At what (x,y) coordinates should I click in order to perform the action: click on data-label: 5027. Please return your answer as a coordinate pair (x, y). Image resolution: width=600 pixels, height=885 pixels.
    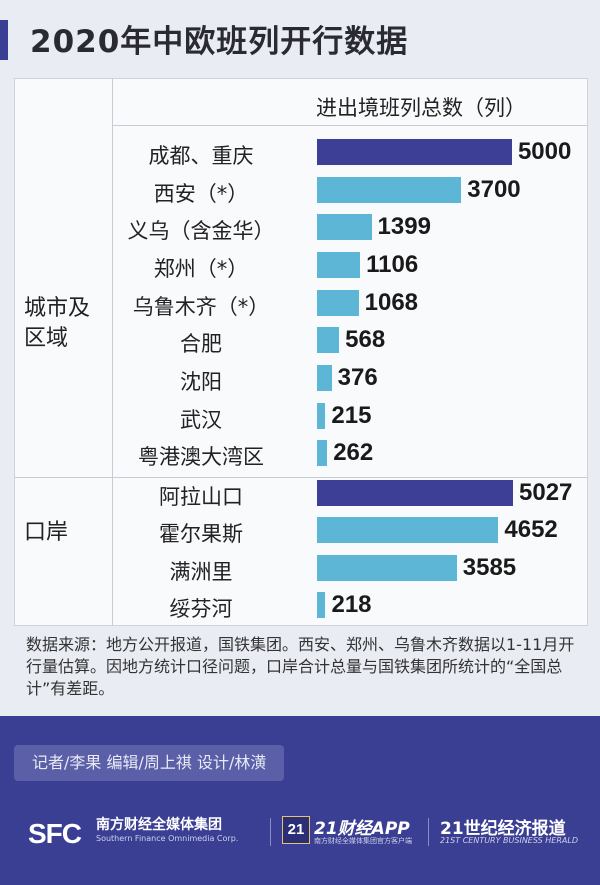
    Looking at the image, I should click on (546, 492).